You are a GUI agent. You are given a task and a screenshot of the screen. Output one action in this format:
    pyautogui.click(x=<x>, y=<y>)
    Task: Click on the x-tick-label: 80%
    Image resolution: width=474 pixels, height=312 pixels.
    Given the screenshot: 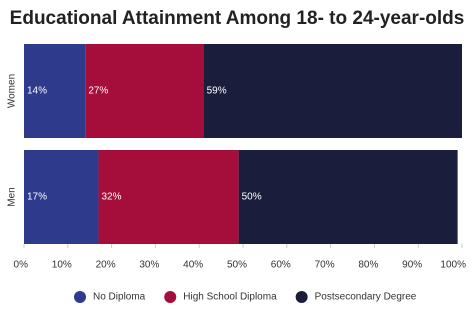 What is the action you would take?
    pyautogui.click(x=368, y=265)
    